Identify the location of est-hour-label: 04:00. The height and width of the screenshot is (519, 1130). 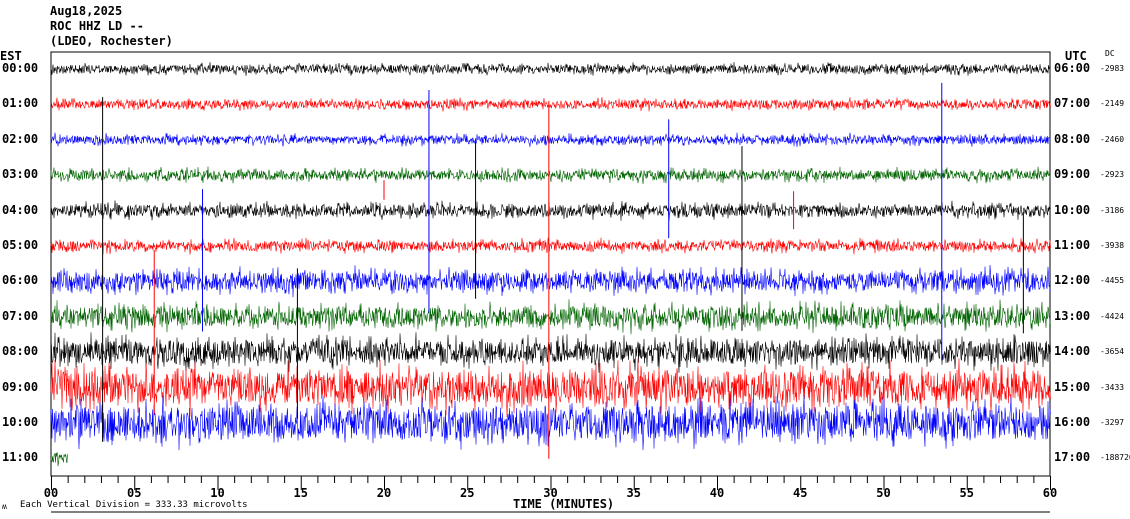
(20, 209).